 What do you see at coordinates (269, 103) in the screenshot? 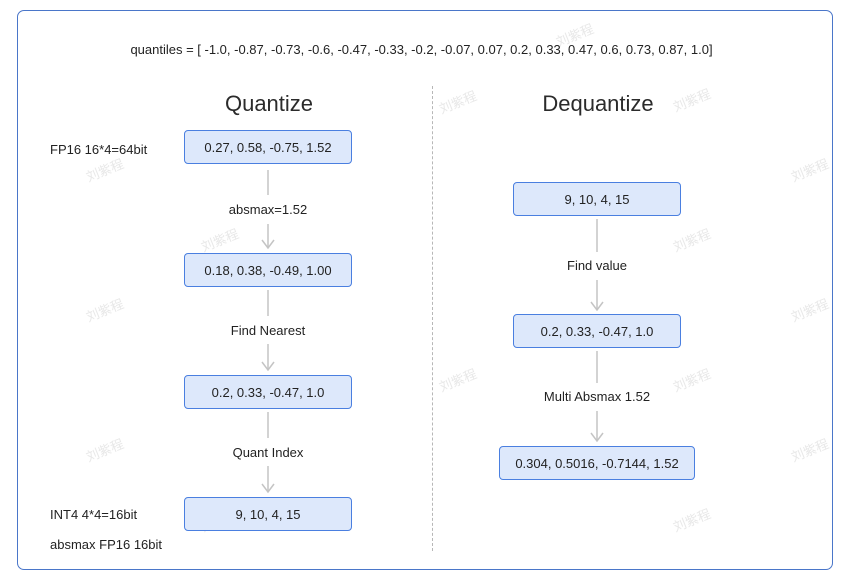
I see `quantize-title: Quantize` at bounding box center [269, 103].